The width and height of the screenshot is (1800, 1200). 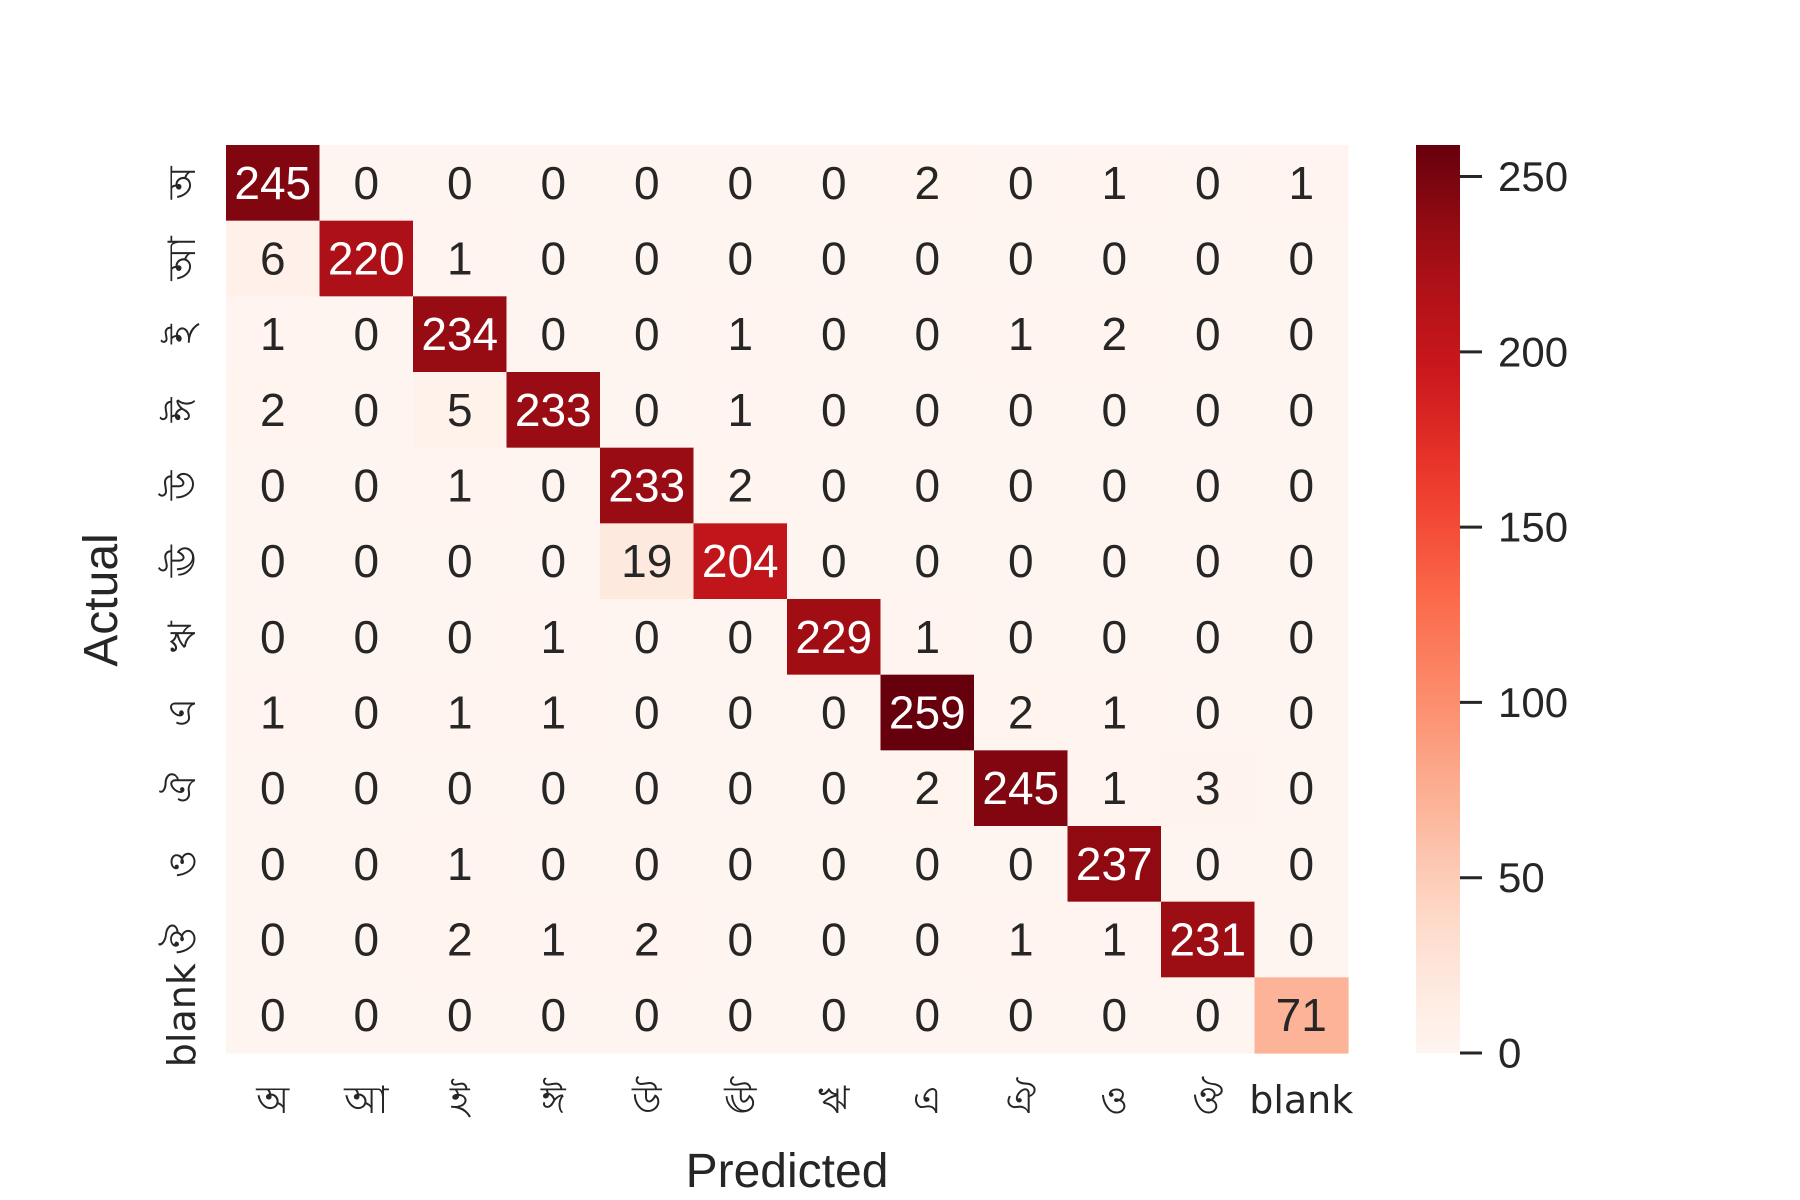 I want to click on x-tick-label: উ, so click(x=647, y=1099).